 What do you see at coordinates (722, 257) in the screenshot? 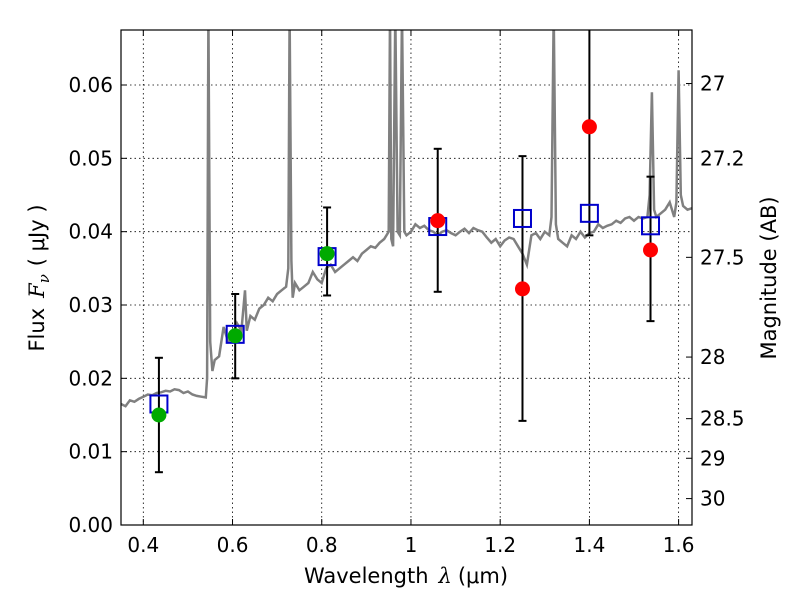
I see `right-tick-label: 27.5` at bounding box center [722, 257].